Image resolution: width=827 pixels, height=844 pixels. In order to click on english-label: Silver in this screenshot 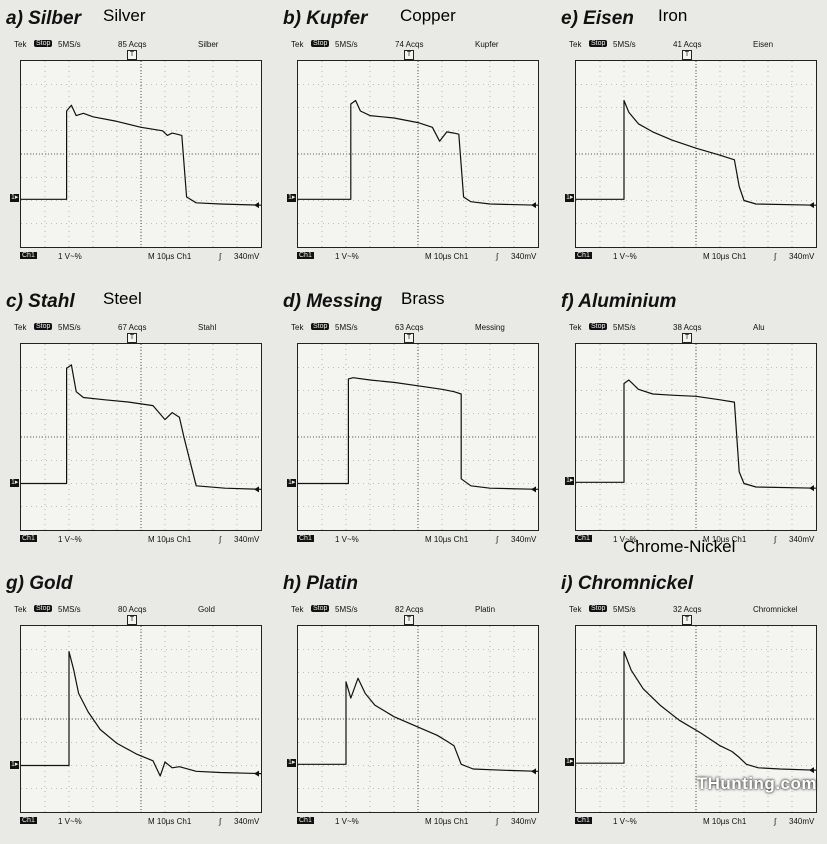, I will do `click(124, 16)`.